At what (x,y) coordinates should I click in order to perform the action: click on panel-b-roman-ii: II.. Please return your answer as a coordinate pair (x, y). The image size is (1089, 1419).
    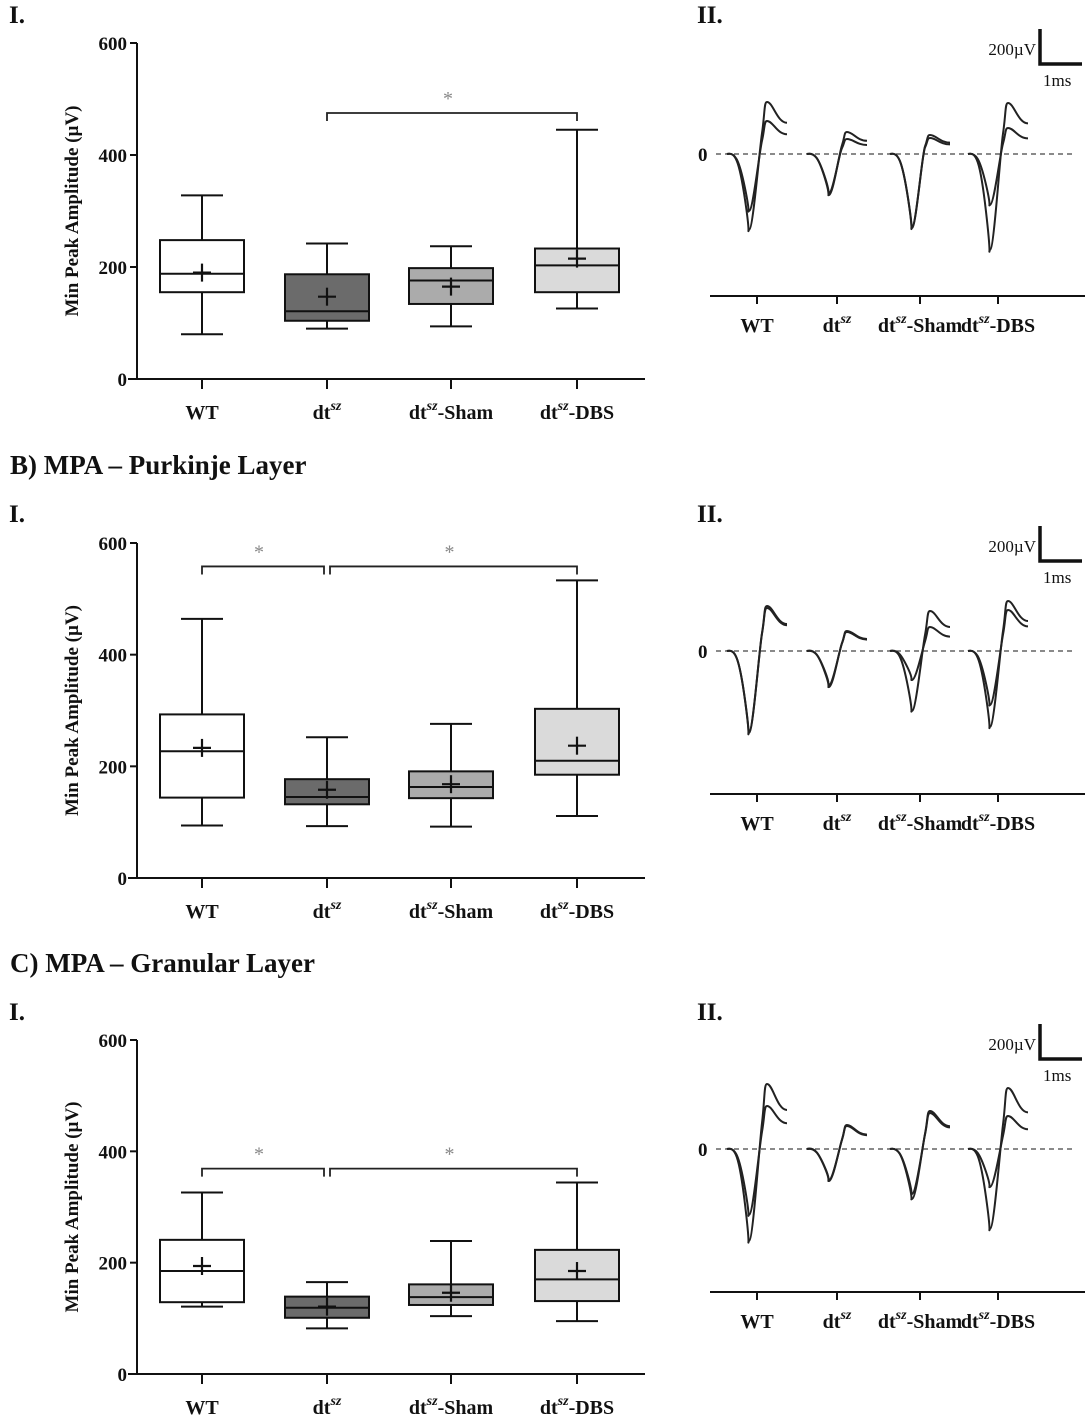
    Looking at the image, I should click on (710, 514).